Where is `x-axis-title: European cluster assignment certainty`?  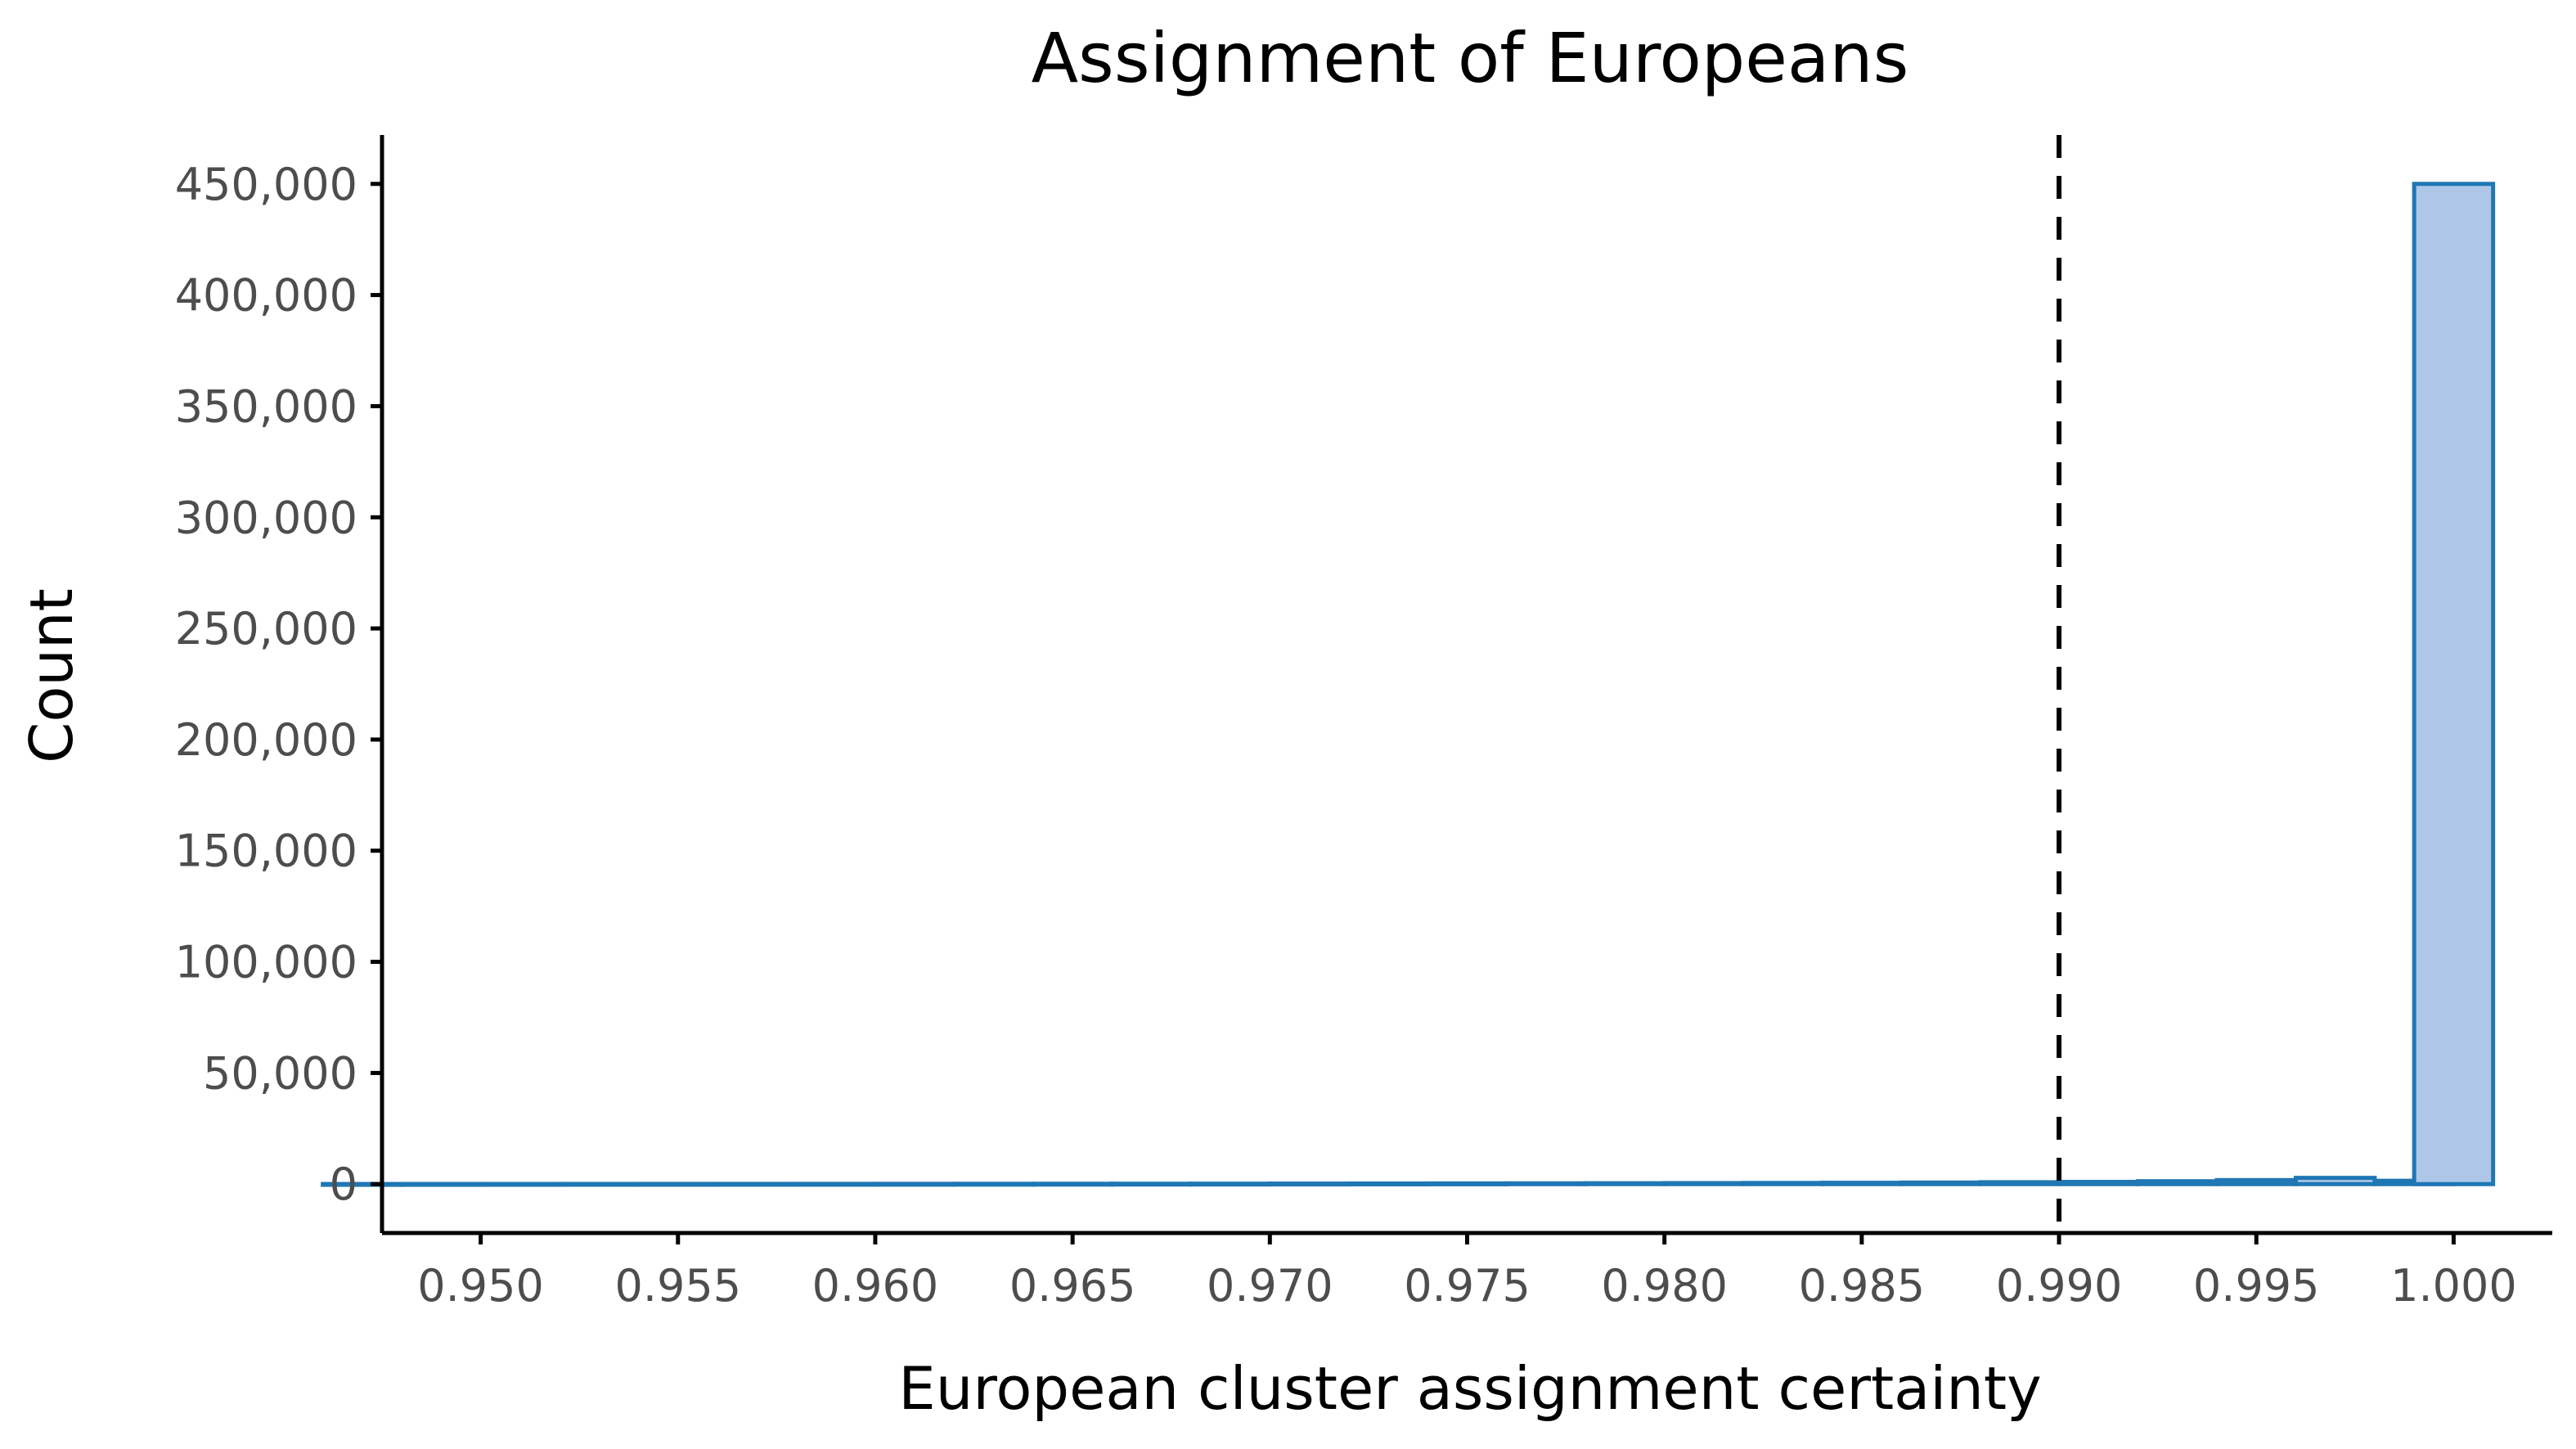
x-axis-title: European cluster assignment certainty is located at coordinates (1470, 1389).